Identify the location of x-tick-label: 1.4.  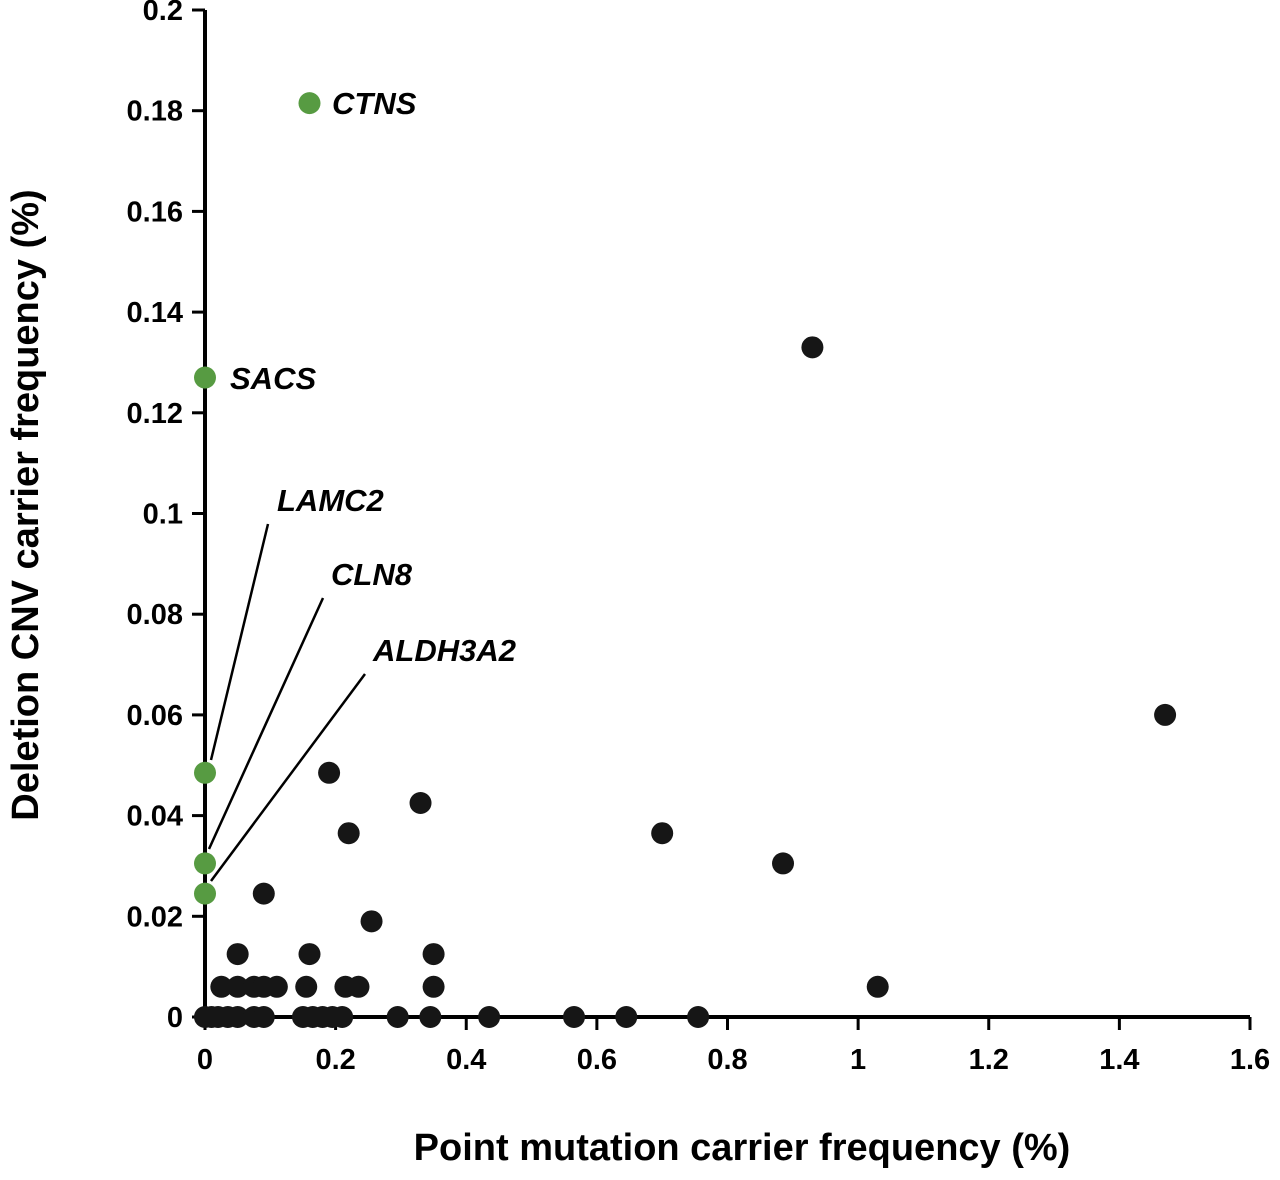
(1119, 1060).